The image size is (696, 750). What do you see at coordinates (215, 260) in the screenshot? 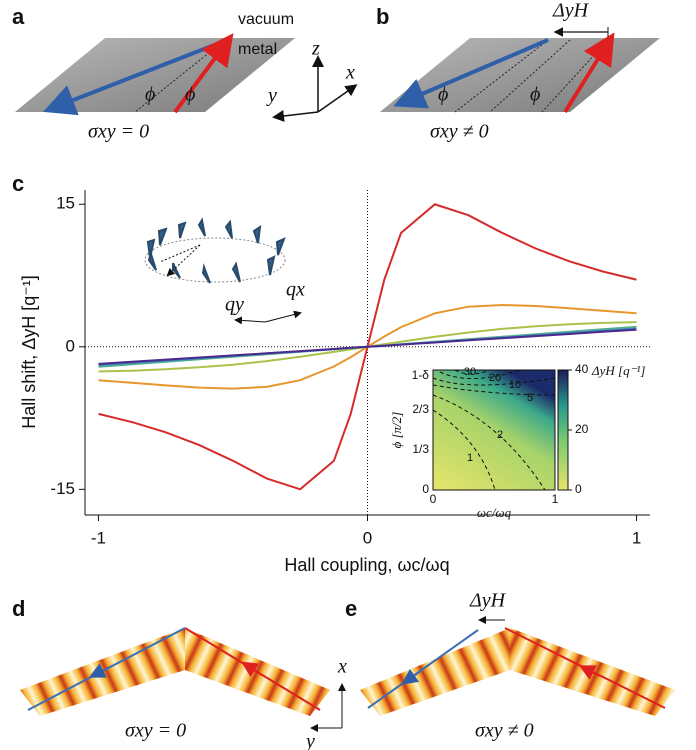
I see `ring` at bounding box center [215, 260].